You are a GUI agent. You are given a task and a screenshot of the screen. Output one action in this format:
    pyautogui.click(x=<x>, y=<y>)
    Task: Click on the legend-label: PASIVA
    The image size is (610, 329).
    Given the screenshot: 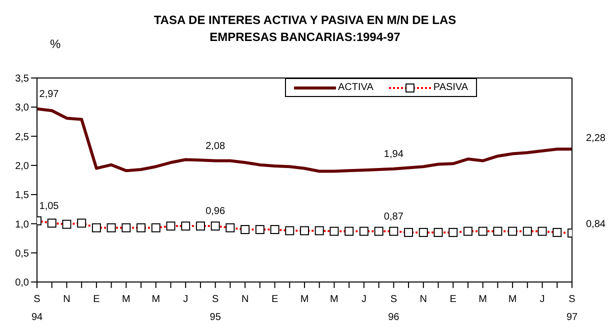 What is the action you would take?
    pyautogui.click(x=450, y=87)
    